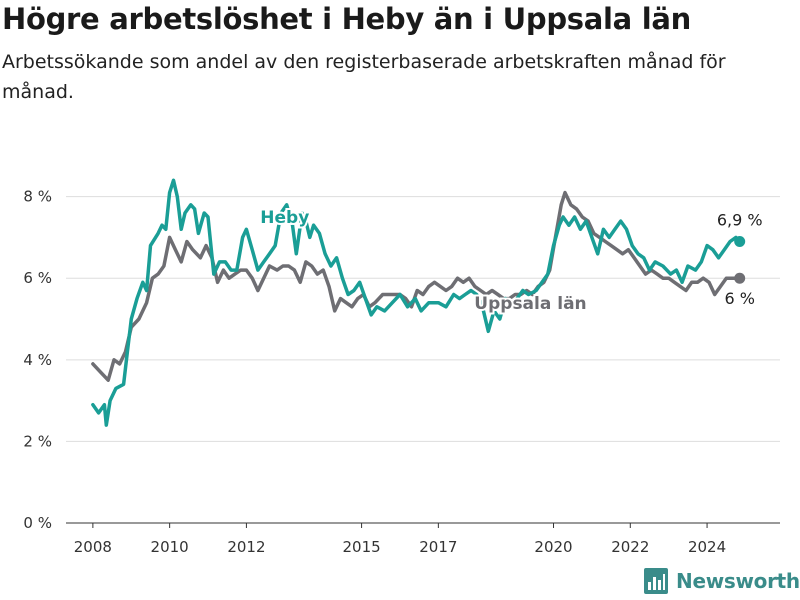 This screenshot has width=800, height=600. I want to click on end-label-heby: 6,9 %, so click(740, 220).